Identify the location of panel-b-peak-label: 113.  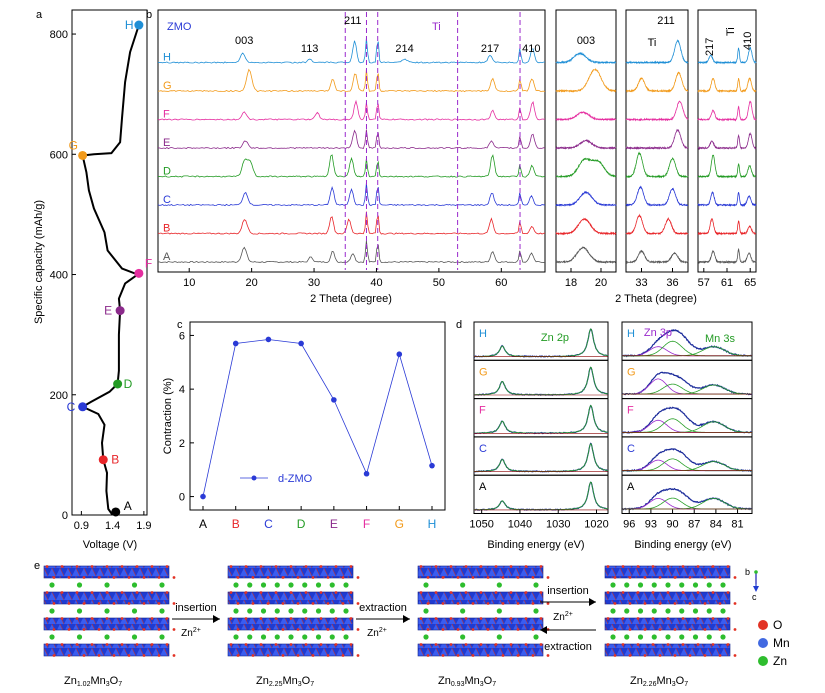
(310, 49).